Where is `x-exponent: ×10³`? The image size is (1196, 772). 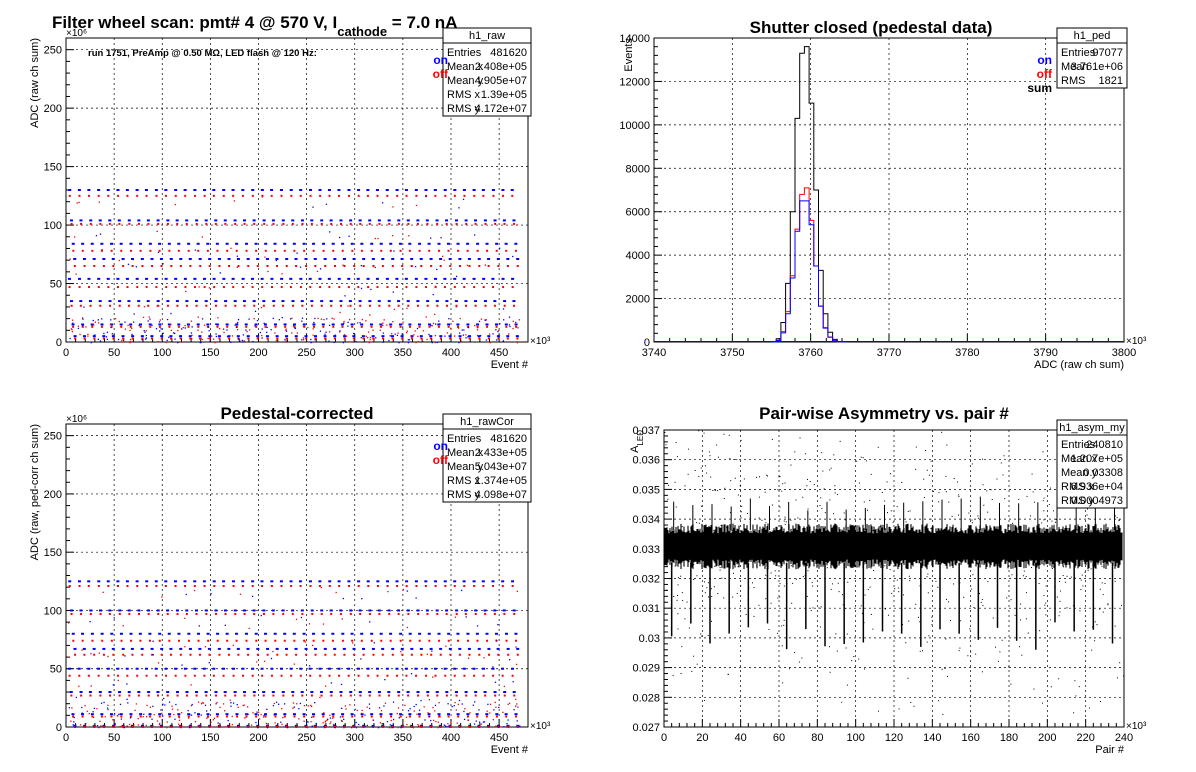 x-exponent: ×10³ is located at coordinates (540, 341).